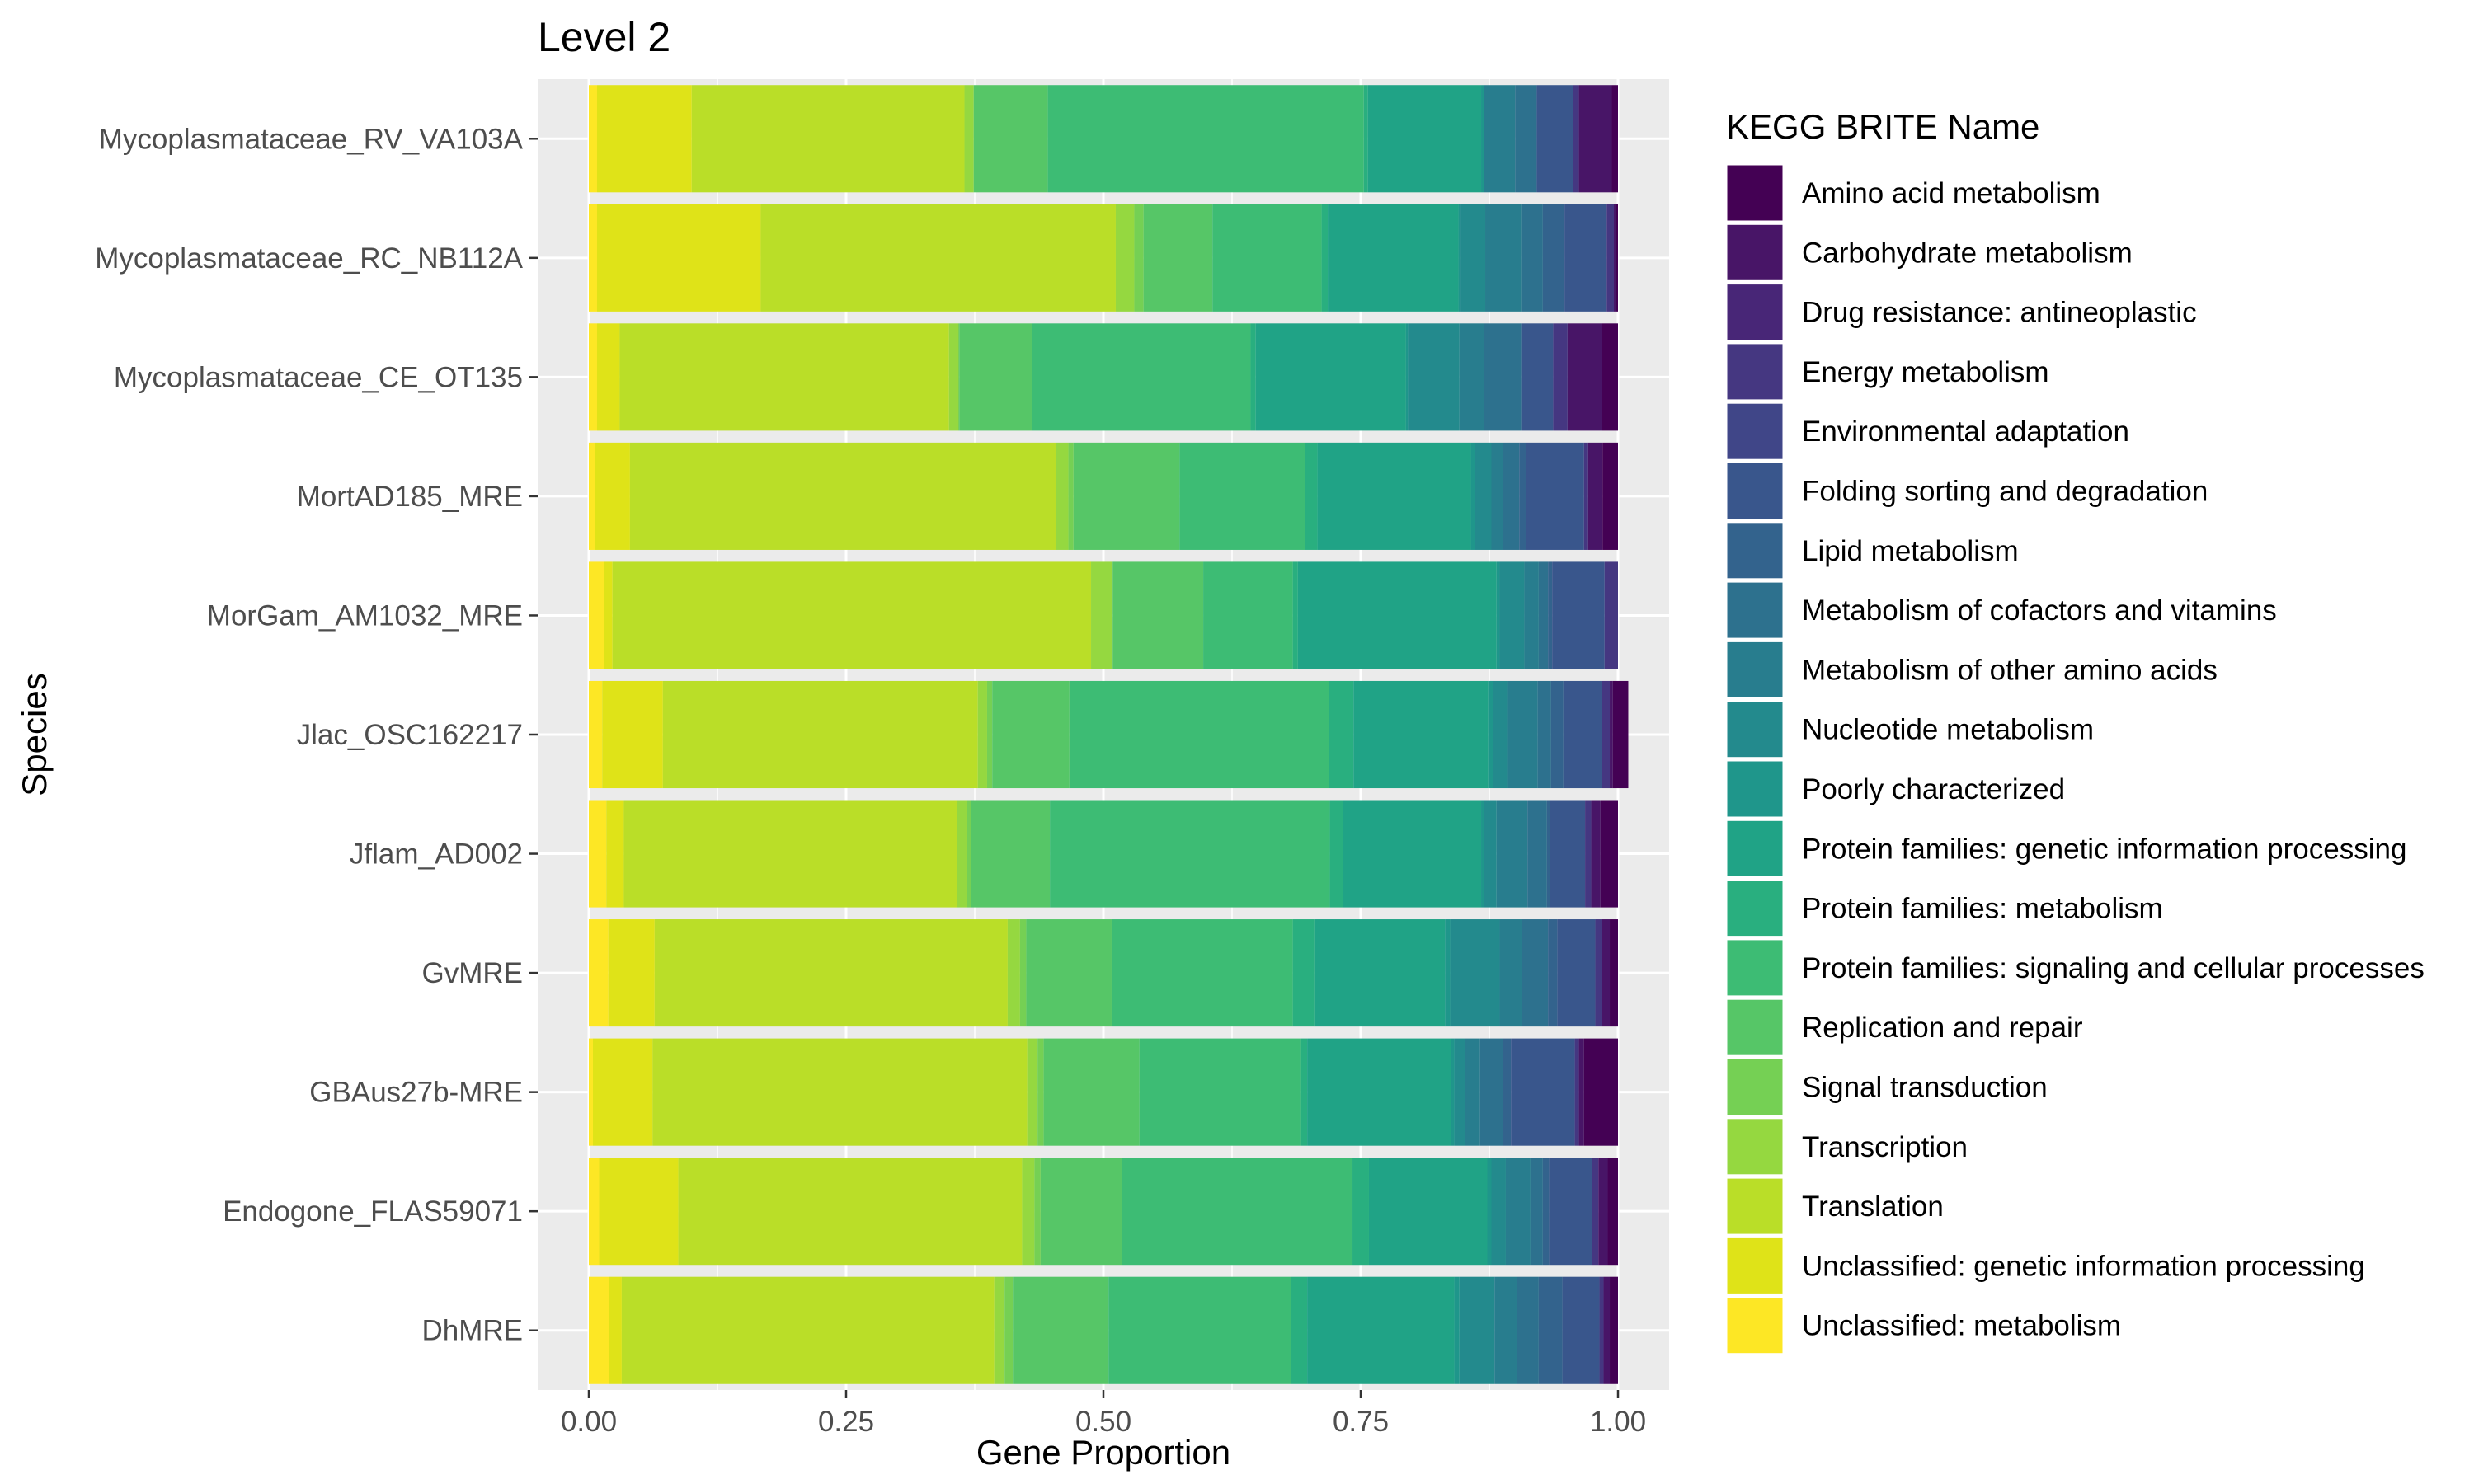 The width and height of the screenshot is (2474, 1484). Describe the element at coordinates (1999, 313) in the screenshot. I see `legend-label: Drug resistance: antineoplastic` at that location.